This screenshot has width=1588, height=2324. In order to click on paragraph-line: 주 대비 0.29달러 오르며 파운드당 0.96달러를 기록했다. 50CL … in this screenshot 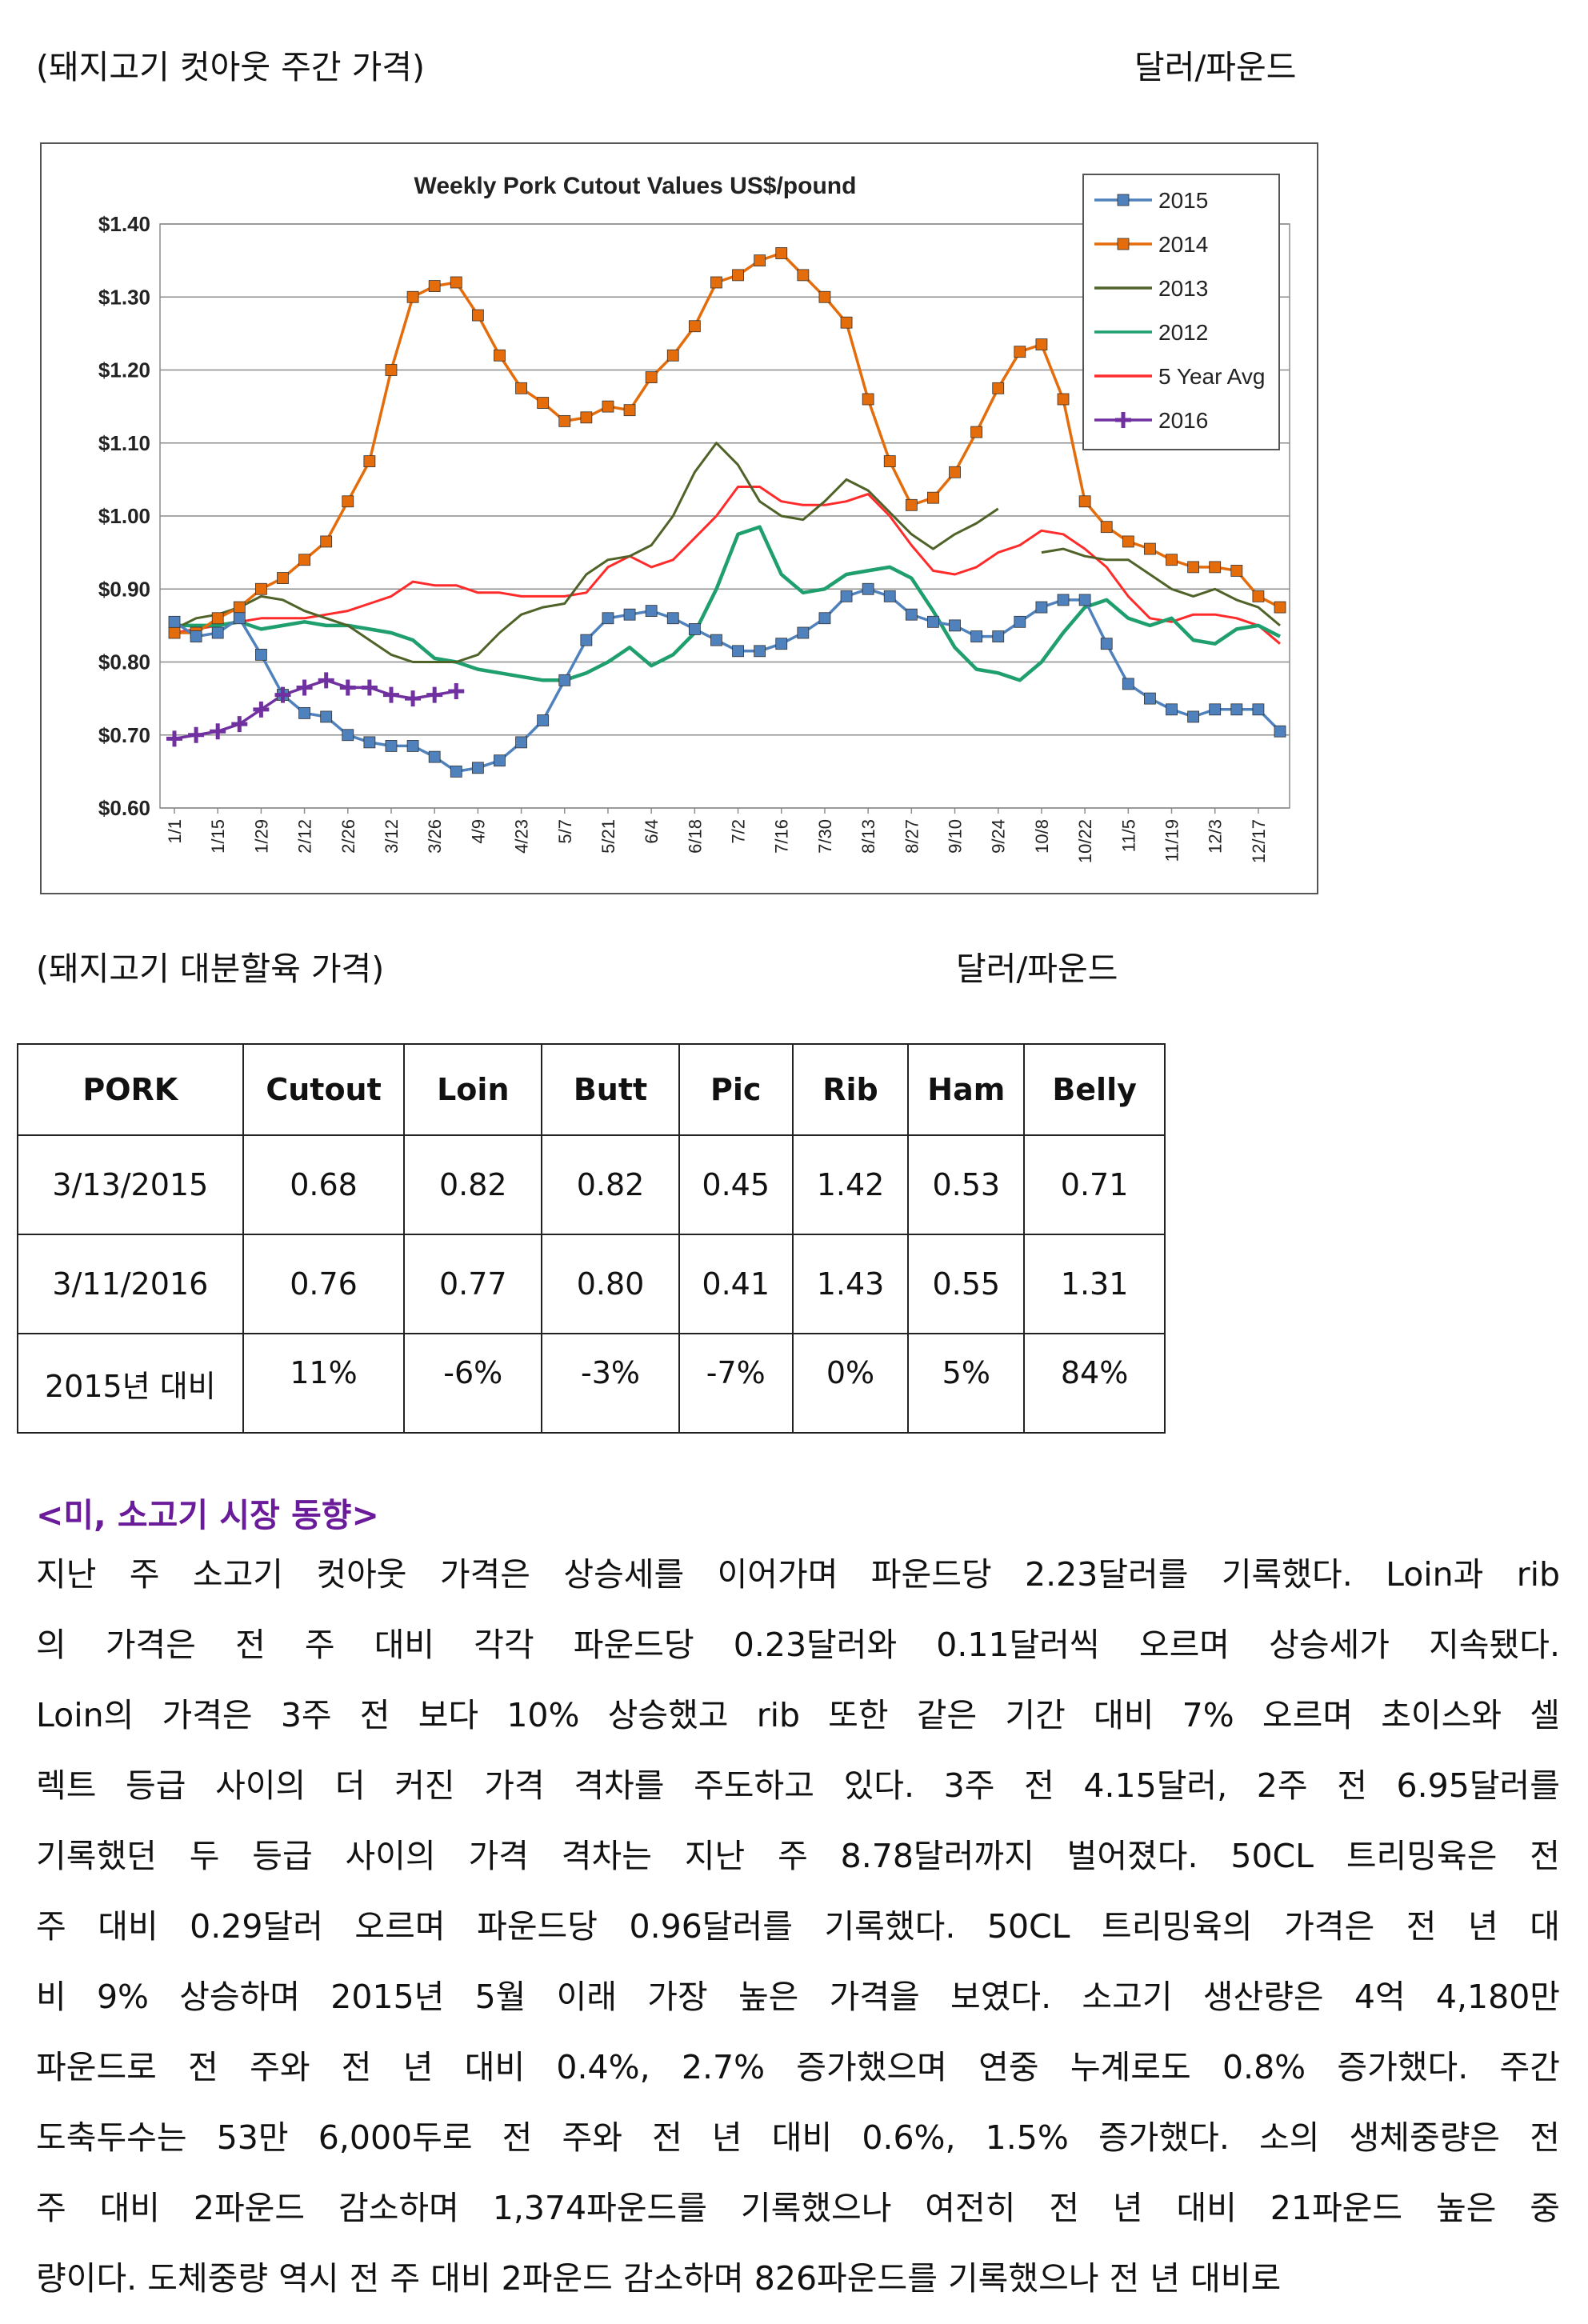, I will do `click(798, 1926)`.